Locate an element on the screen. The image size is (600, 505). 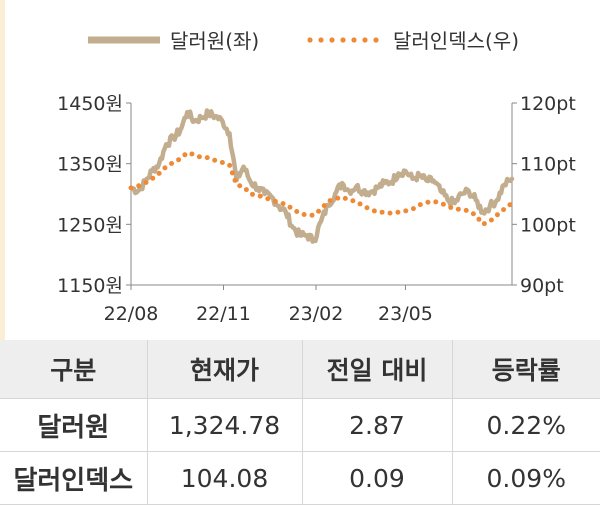
row-name-usdkrw: 달러원 is located at coordinates (73, 425).